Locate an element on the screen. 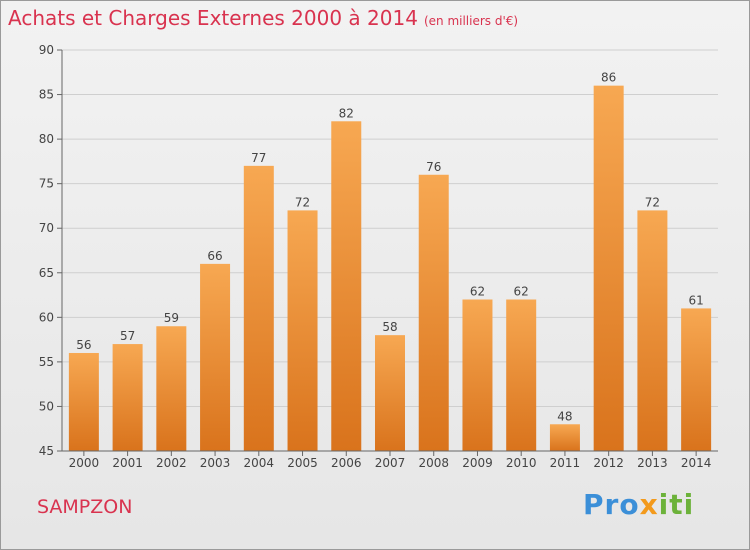 This screenshot has height=550, width=750. x-tick-label: 2007 is located at coordinates (390, 463).